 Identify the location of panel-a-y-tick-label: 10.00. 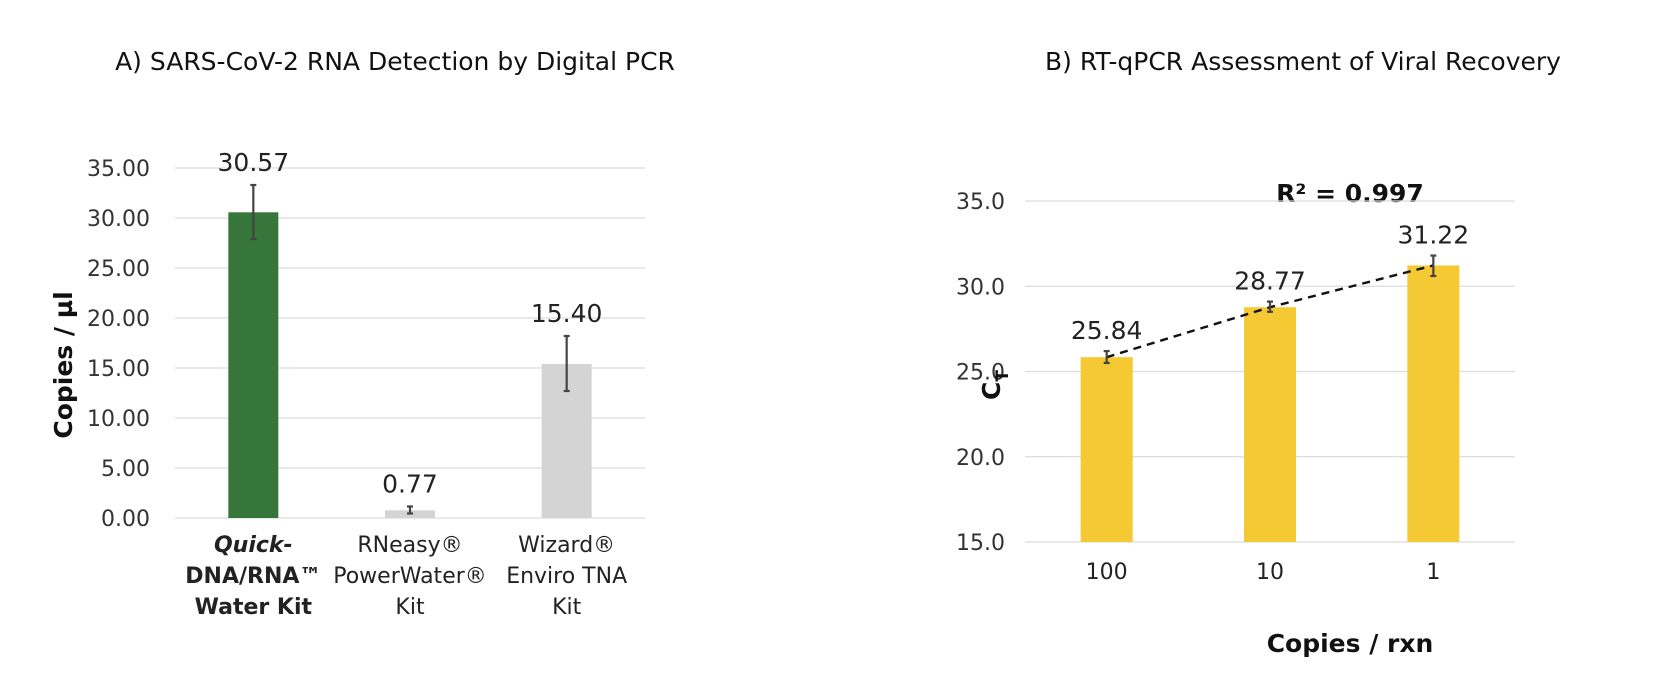
(118, 419).